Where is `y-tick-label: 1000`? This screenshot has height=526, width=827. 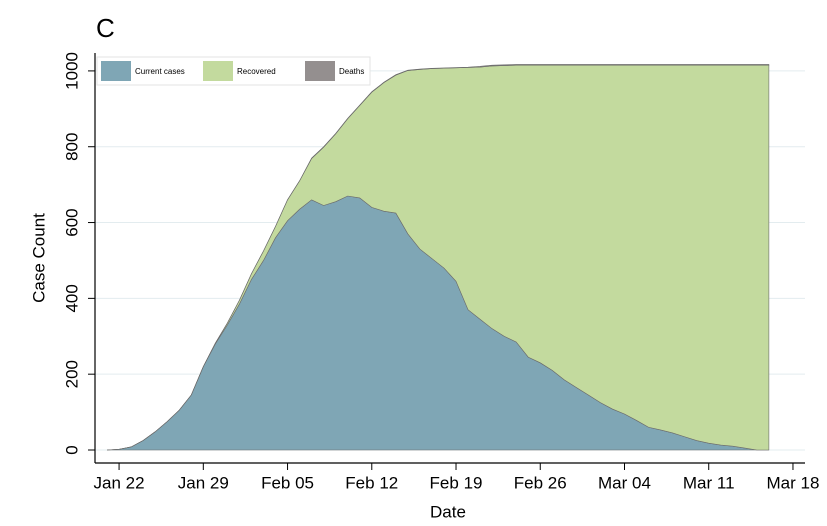 y-tick-label: 1000 is located at coordinates (71, 71).